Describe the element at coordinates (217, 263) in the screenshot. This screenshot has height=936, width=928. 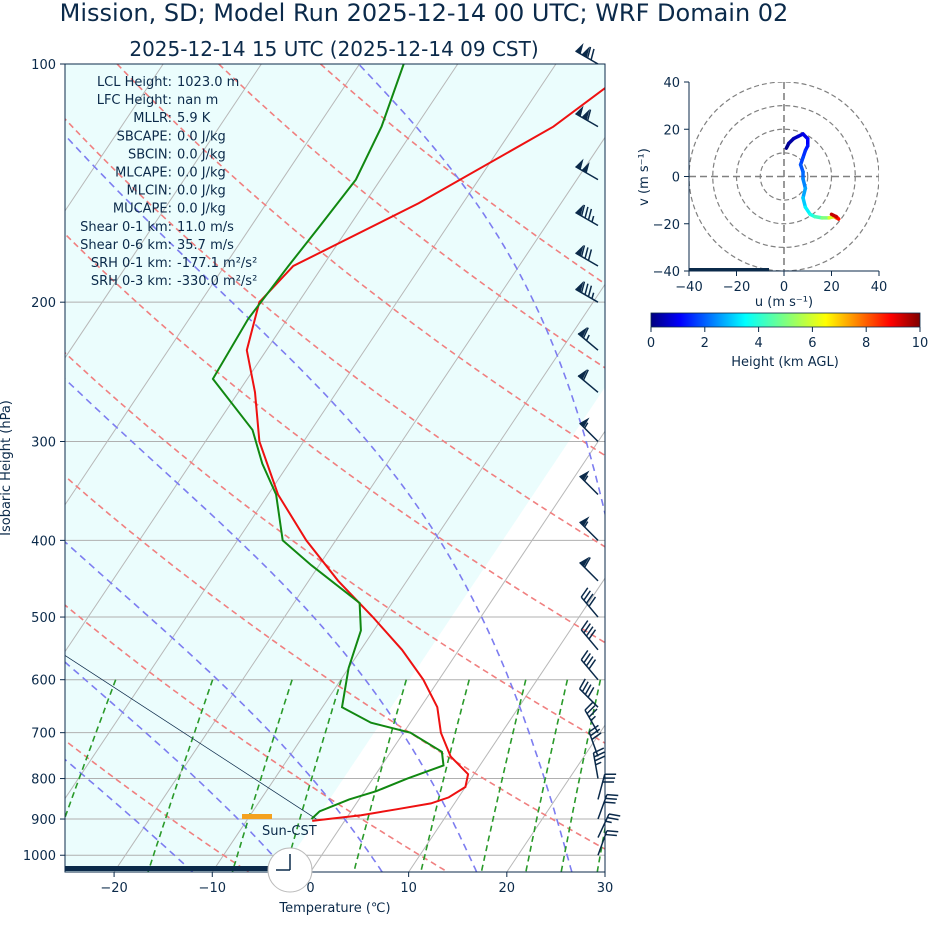
I see `stat-value: -177.1 m²/s²` at that location.